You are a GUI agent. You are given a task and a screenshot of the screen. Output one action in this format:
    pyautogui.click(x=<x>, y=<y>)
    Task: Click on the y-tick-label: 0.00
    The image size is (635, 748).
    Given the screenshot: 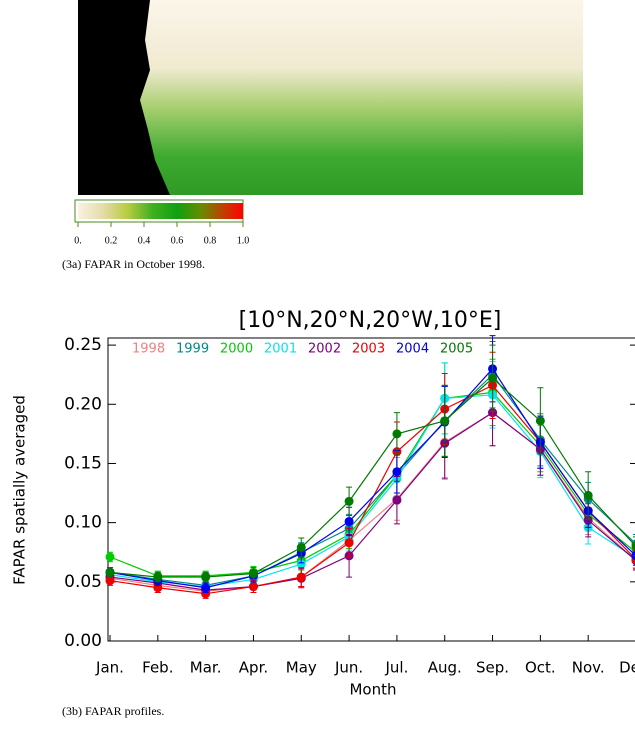 What is the action you would take?
    pyautogui.click(x=83, y=641)
    